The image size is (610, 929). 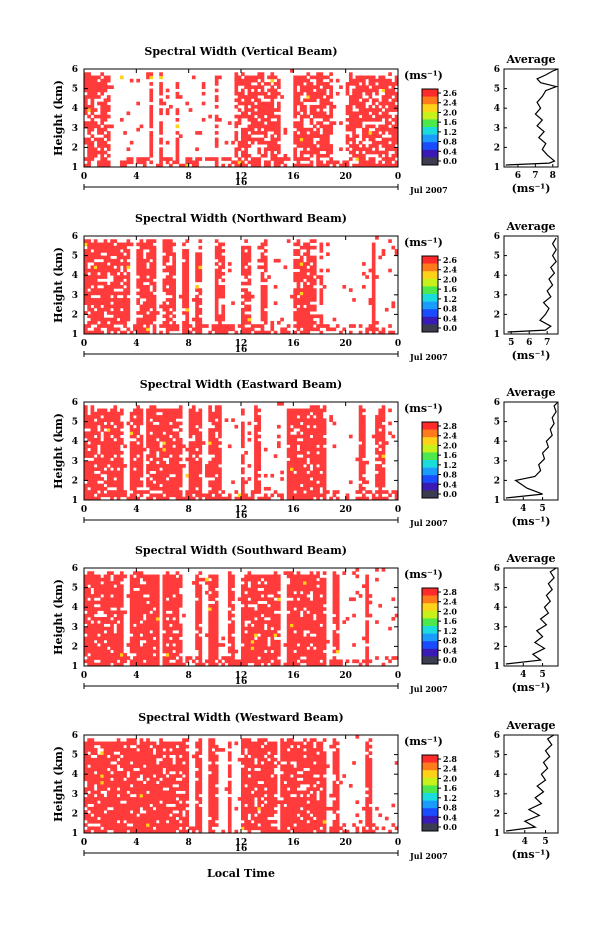 I want to click on y-tick-label: 1, so click(x=75, y=168).